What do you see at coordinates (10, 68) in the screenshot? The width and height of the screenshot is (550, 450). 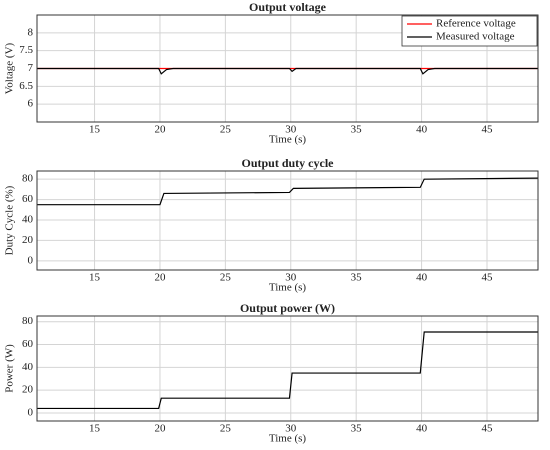 I see `y-axis-label: Voltage (V)` at bounding box center [10, 68].